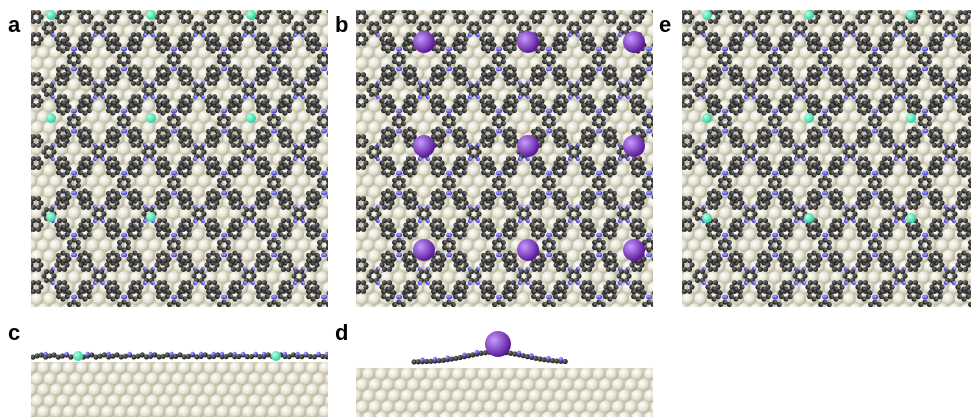 This screenshot has height=417, width=971. I want to click on panel-c-image, so click(179, 378).